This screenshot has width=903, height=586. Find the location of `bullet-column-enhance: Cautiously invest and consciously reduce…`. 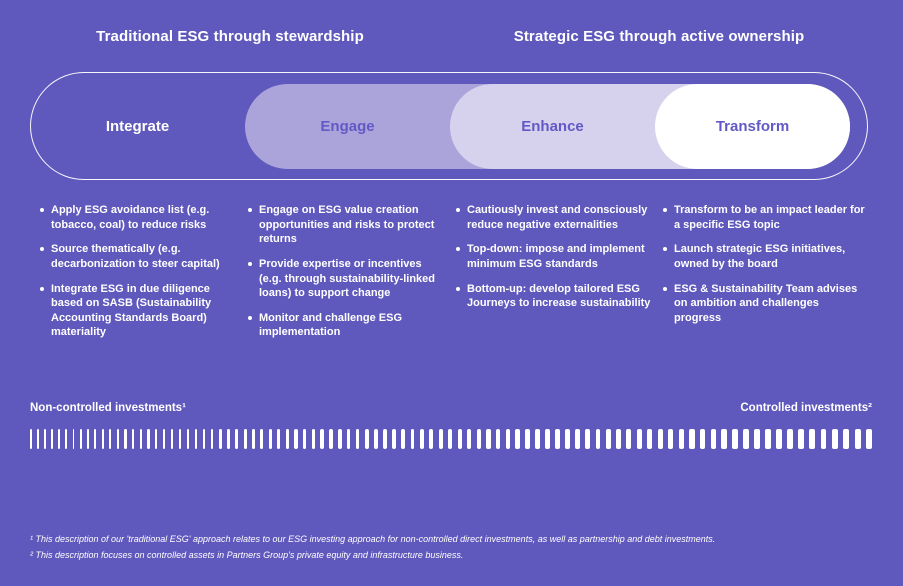

bullet-column-enhance: Cautiously invest and consciously reduce… is located at coordinates (554, 257).